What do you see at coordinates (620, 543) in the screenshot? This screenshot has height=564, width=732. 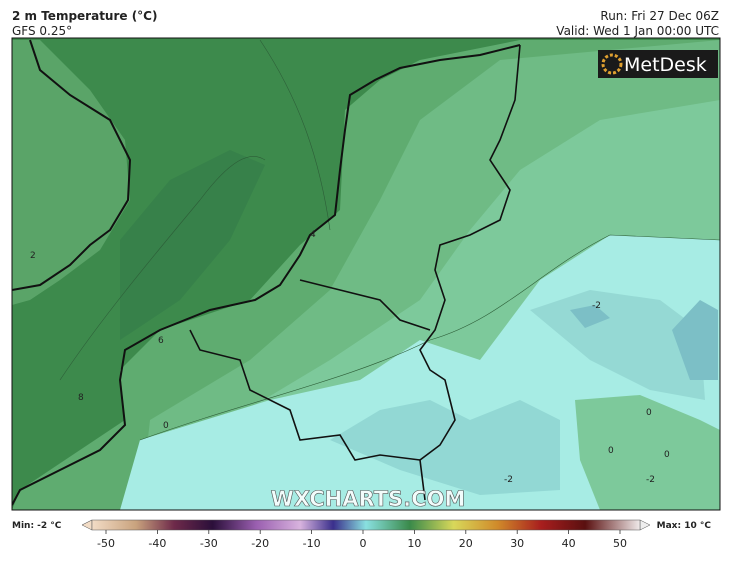 I see `colorbar-tick-label: 50` at bounding box center [620, 543].